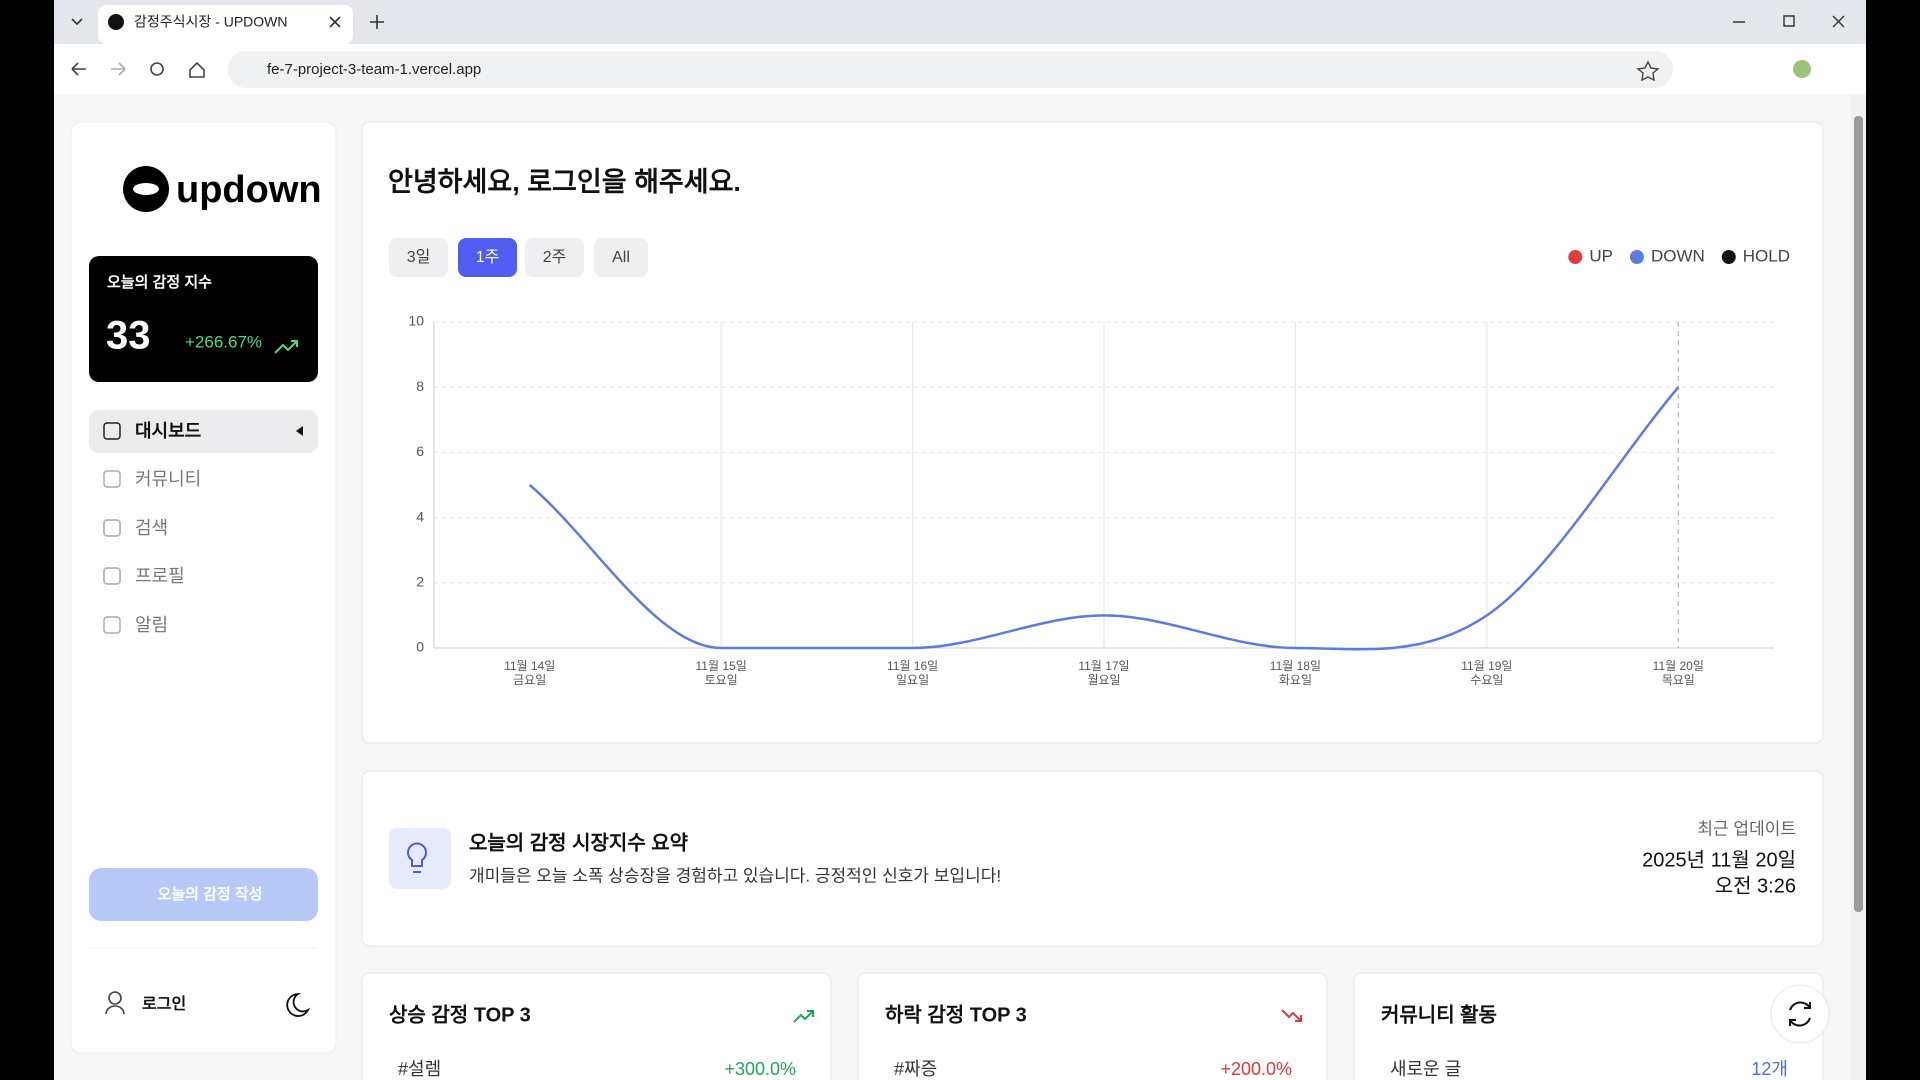 This screenshot has width=1920, height=1080. What do you see at coordinates (420, 647) in the screenshot?
I see `y-tick-label: 0` at bounding box center [420, 647].